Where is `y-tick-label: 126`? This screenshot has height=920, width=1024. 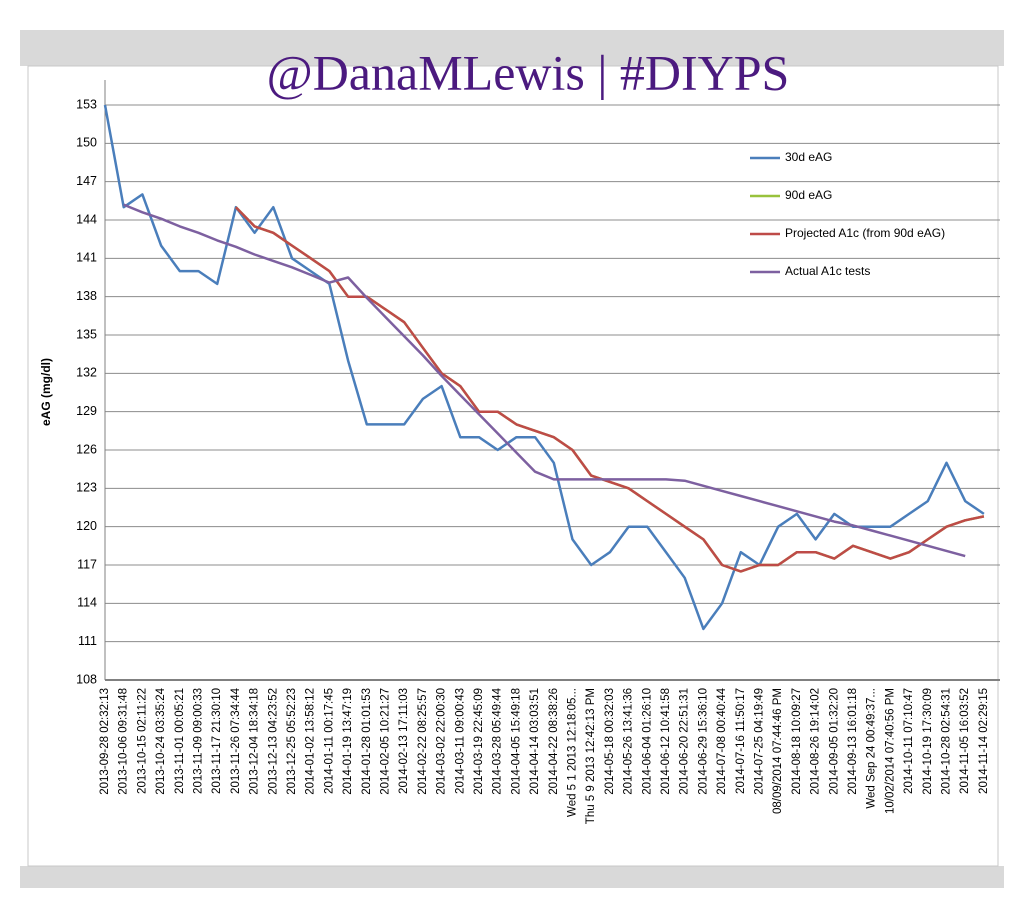 y-tick-label: 126 is located at coordinates (86, 449).